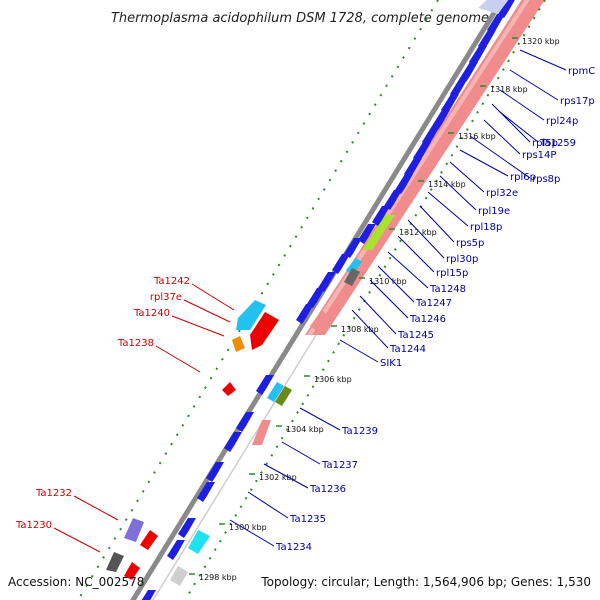 This screenshot has height=600, width=600. Describe the element at coordinates (452, 273) in the screenshot. I see `gene-label: rpl15p` at that location.